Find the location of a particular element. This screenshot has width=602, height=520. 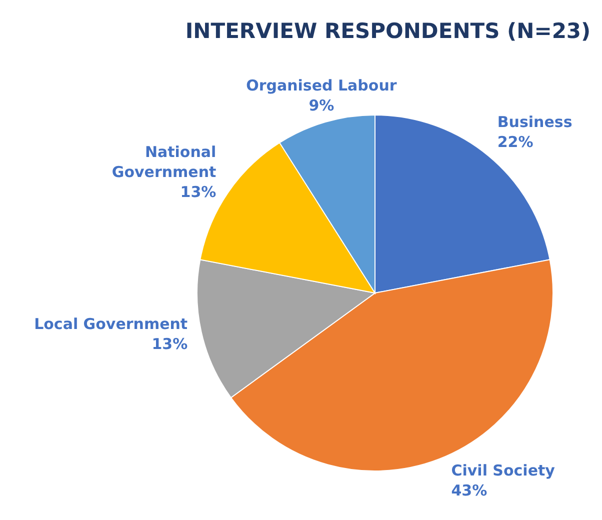

slice-label: Business is located at coordinates (534, 122).